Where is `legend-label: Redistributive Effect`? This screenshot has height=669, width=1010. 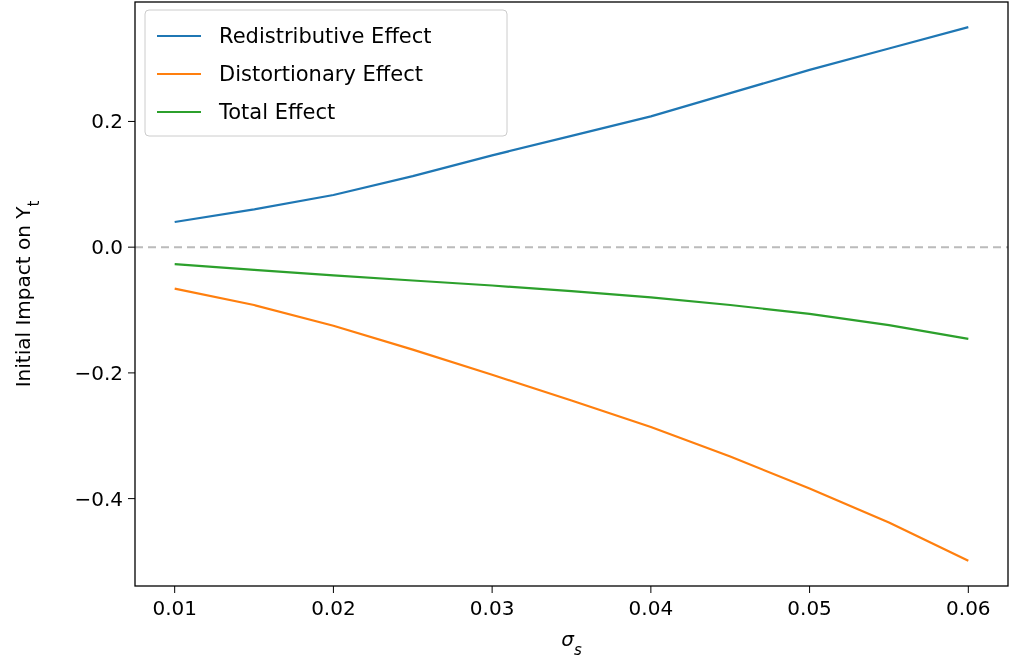
legend-label: Redistributive Effect is located at coordinates (325, 36).